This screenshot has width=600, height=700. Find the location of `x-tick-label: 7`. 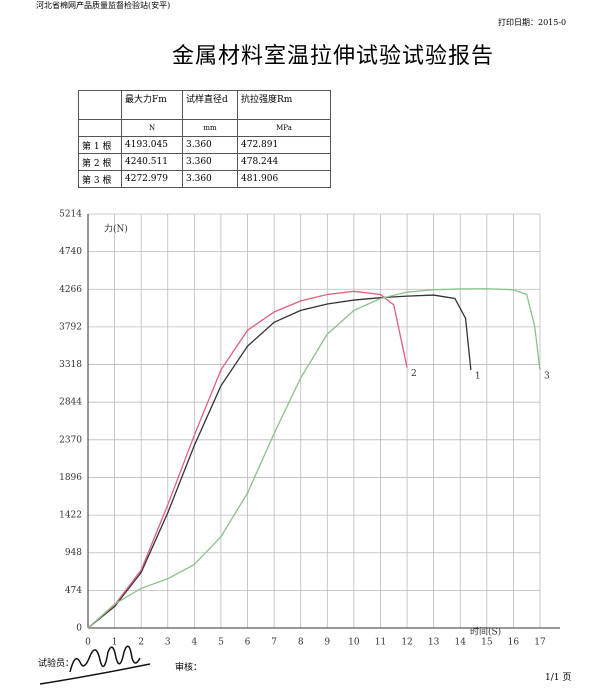

x-tick-label: 7 is located at coordinates (274, 643).